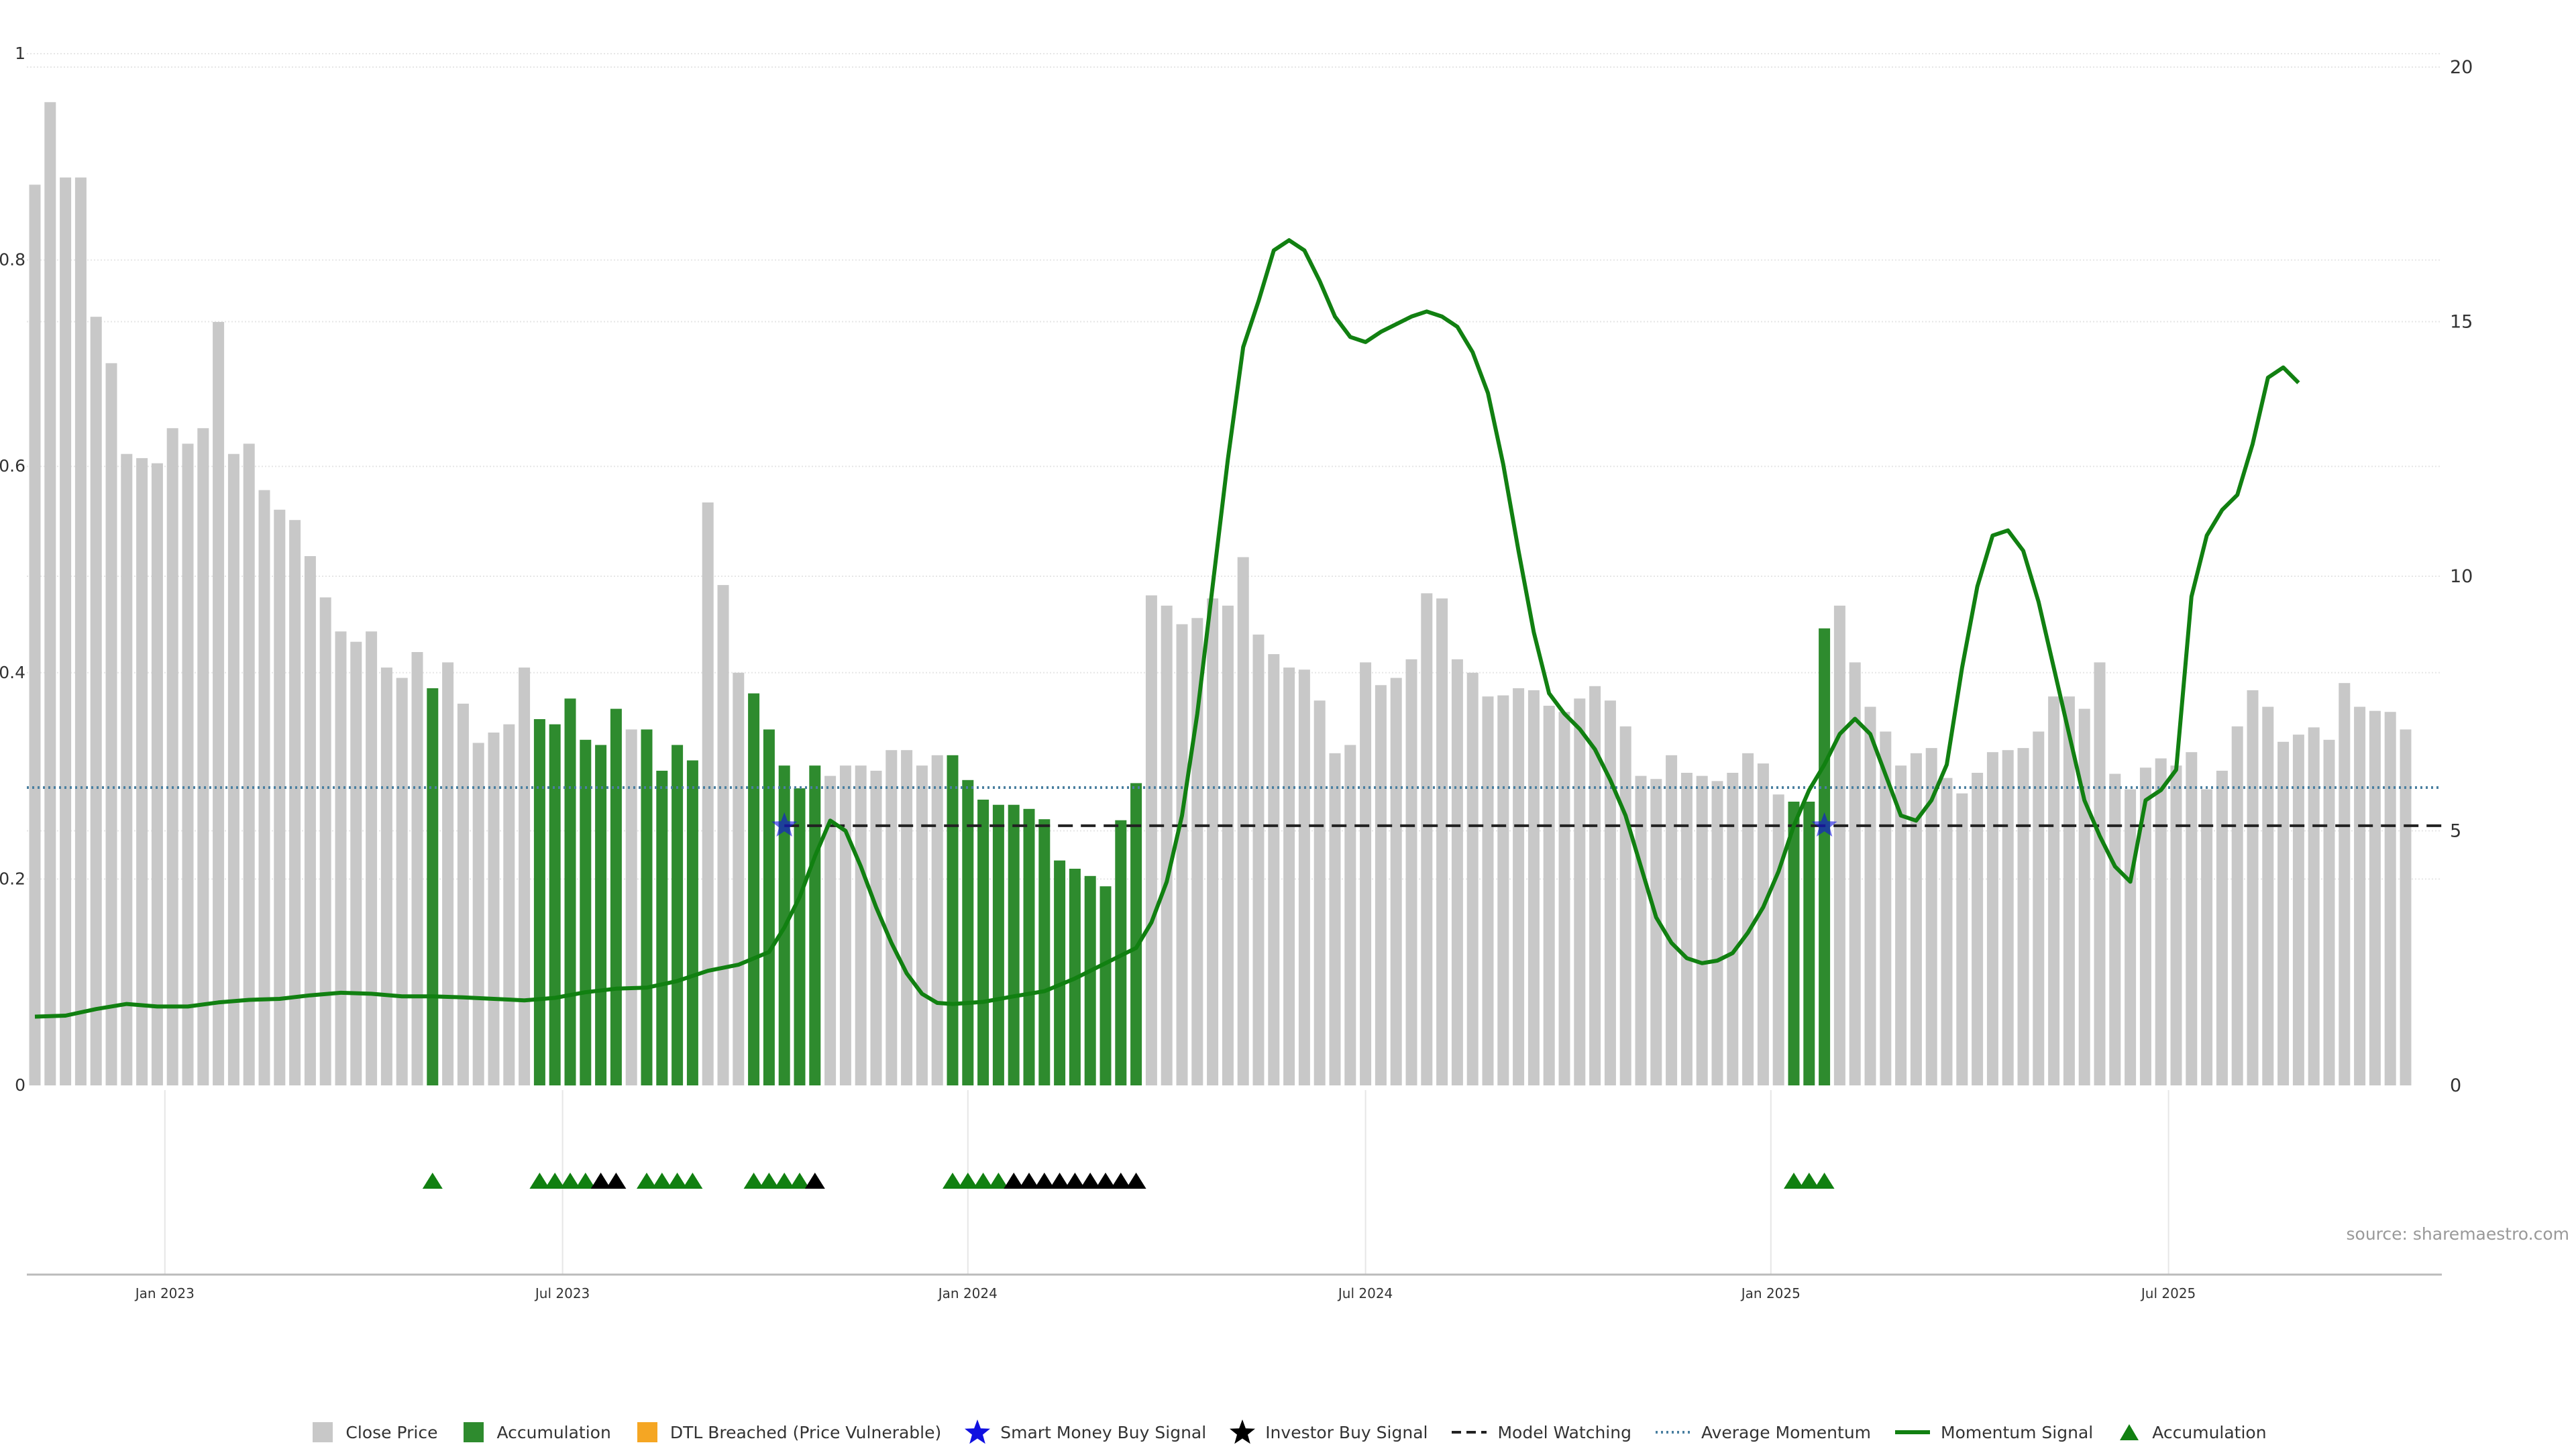 This screenshot has height=1449, width=2576. I want to click on legend-label: Average Momentum, so click(1786, 1432).